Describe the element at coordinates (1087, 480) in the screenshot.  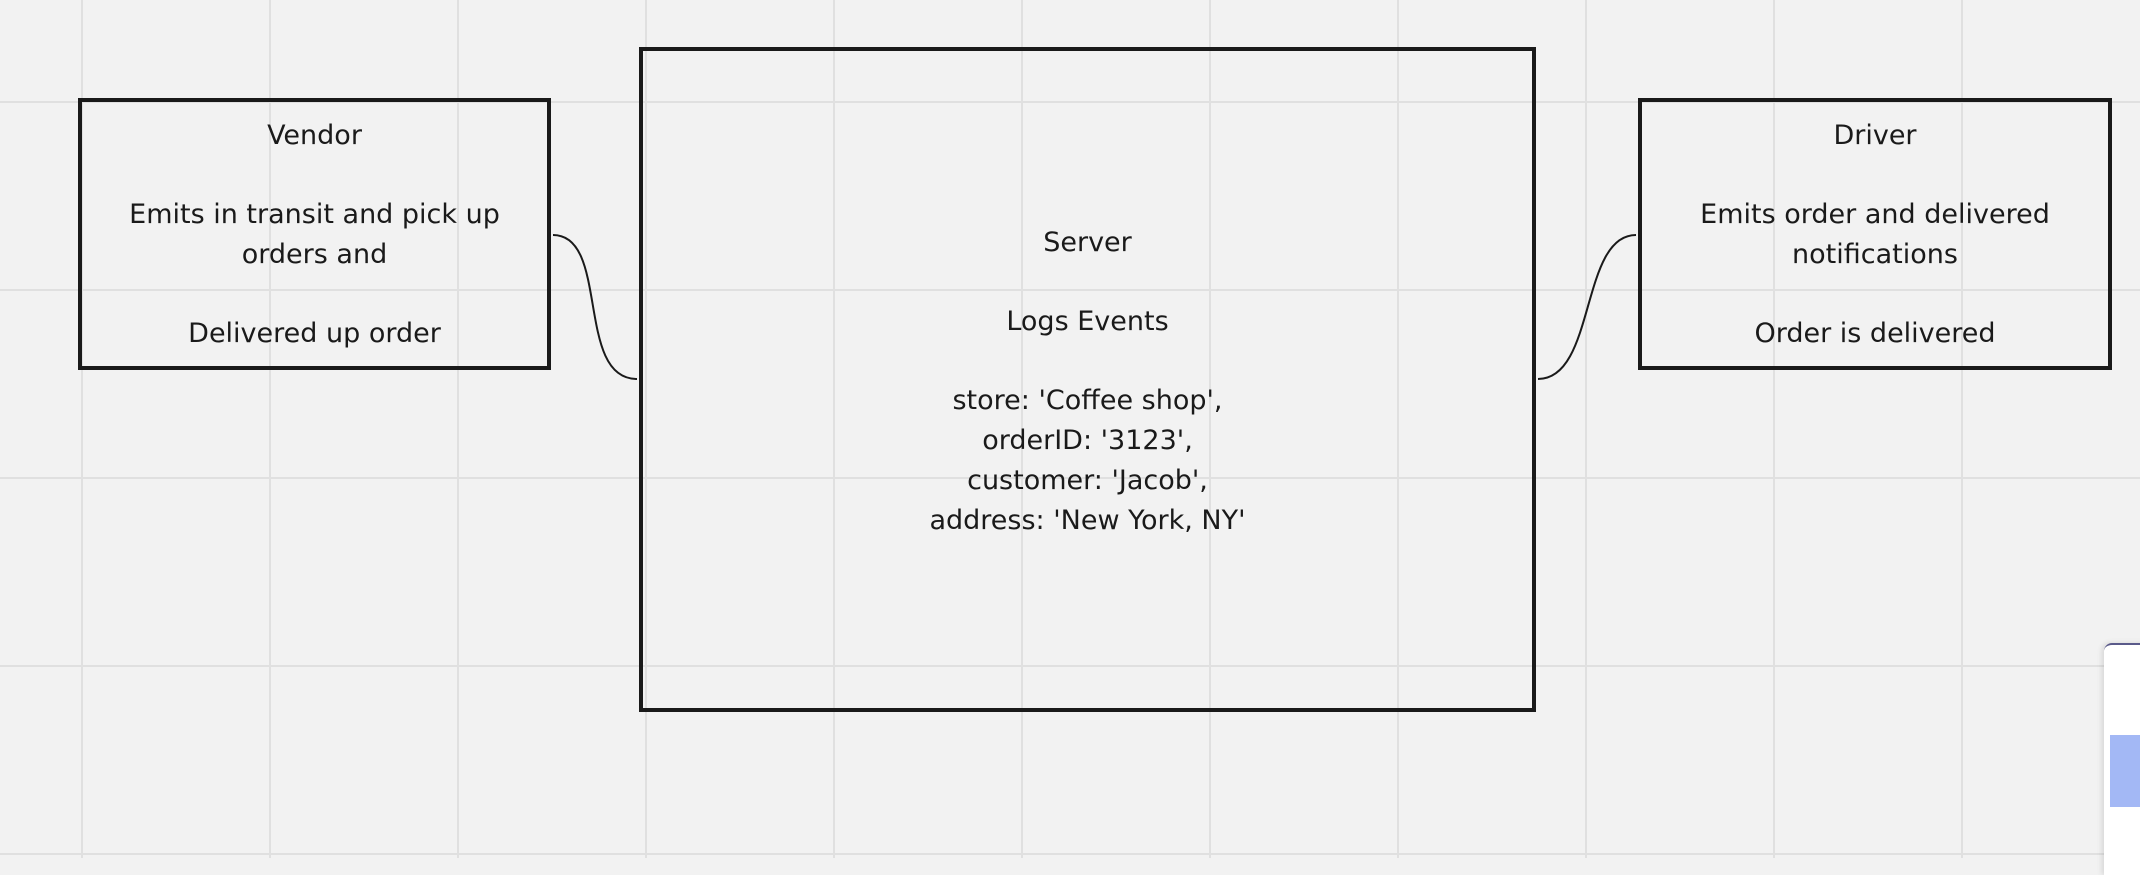
I see `server-payload-line: customer: 'Jacob',` at that location.